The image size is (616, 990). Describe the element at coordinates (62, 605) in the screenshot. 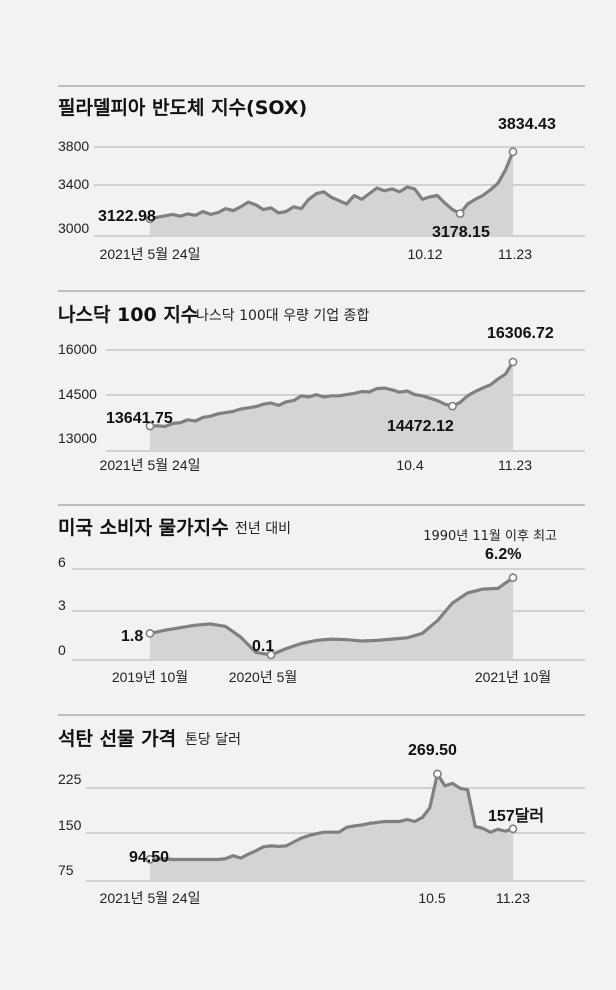

I see `y-tick-label: 3` at that location.